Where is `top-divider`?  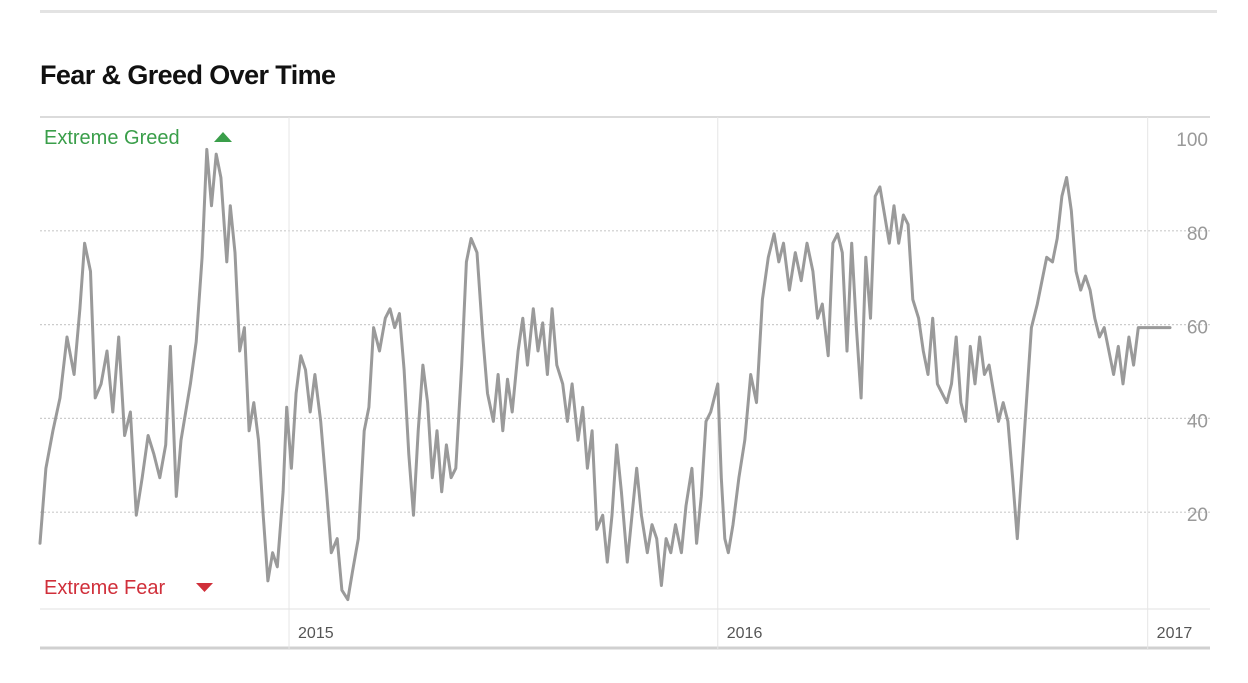
top-divider is located at coordinates (628, 11).